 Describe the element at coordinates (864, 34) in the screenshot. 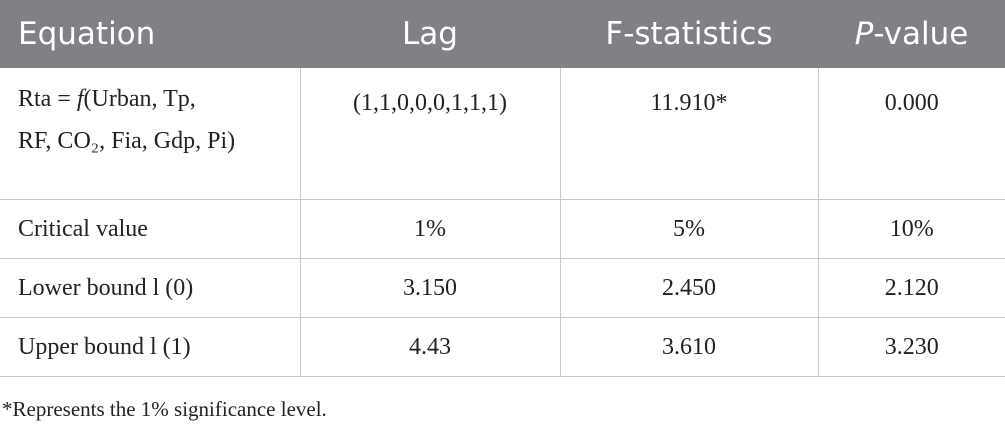

I see `header-italic: P` at that location.